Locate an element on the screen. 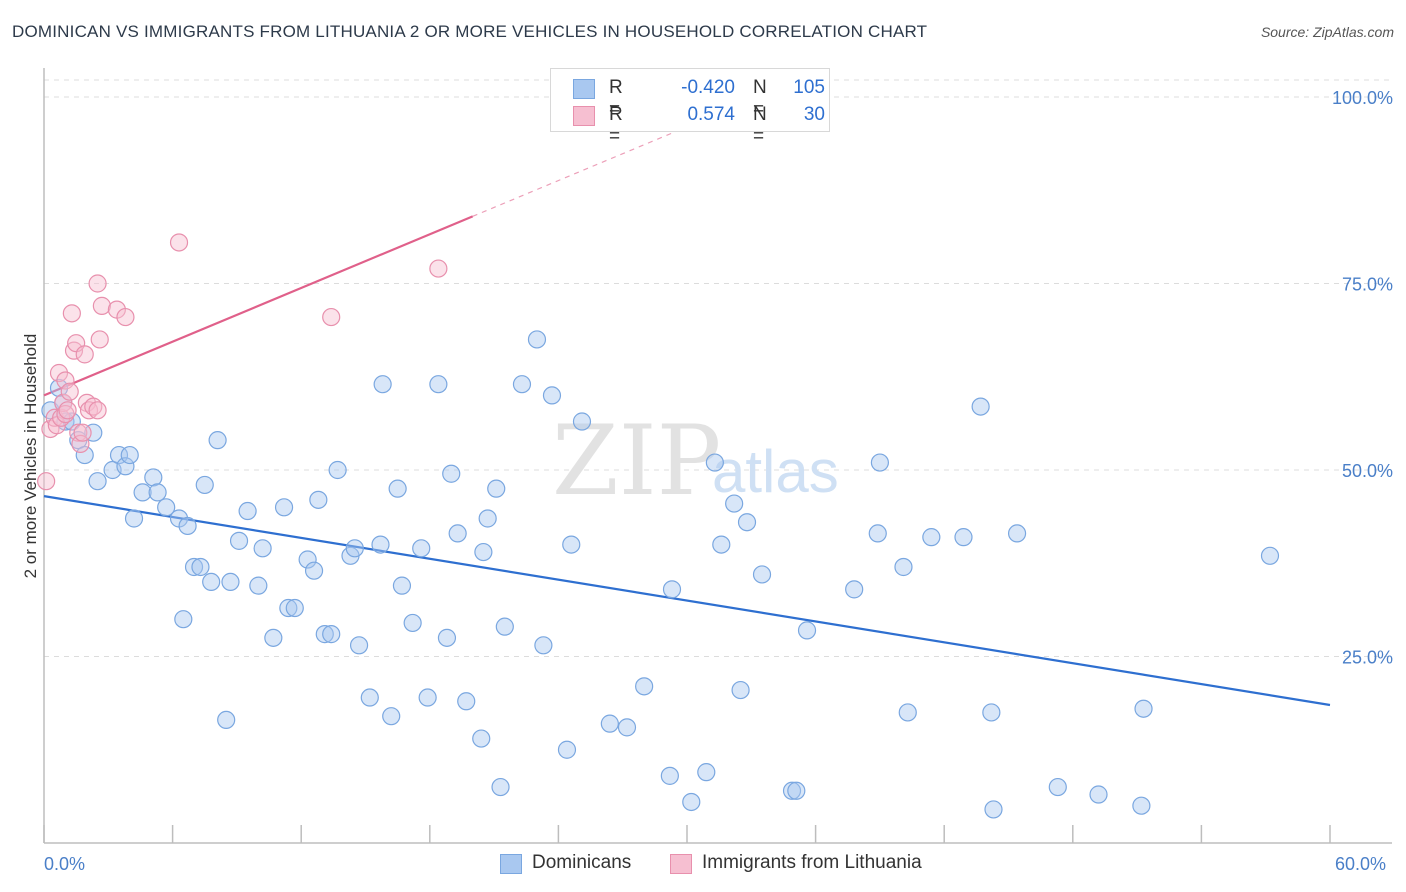 Image resolution: width=1406 pixels, height=892 pixels. series-legend: Dominicans Immigrants from Lithuania is located at coordinates (703, 865).